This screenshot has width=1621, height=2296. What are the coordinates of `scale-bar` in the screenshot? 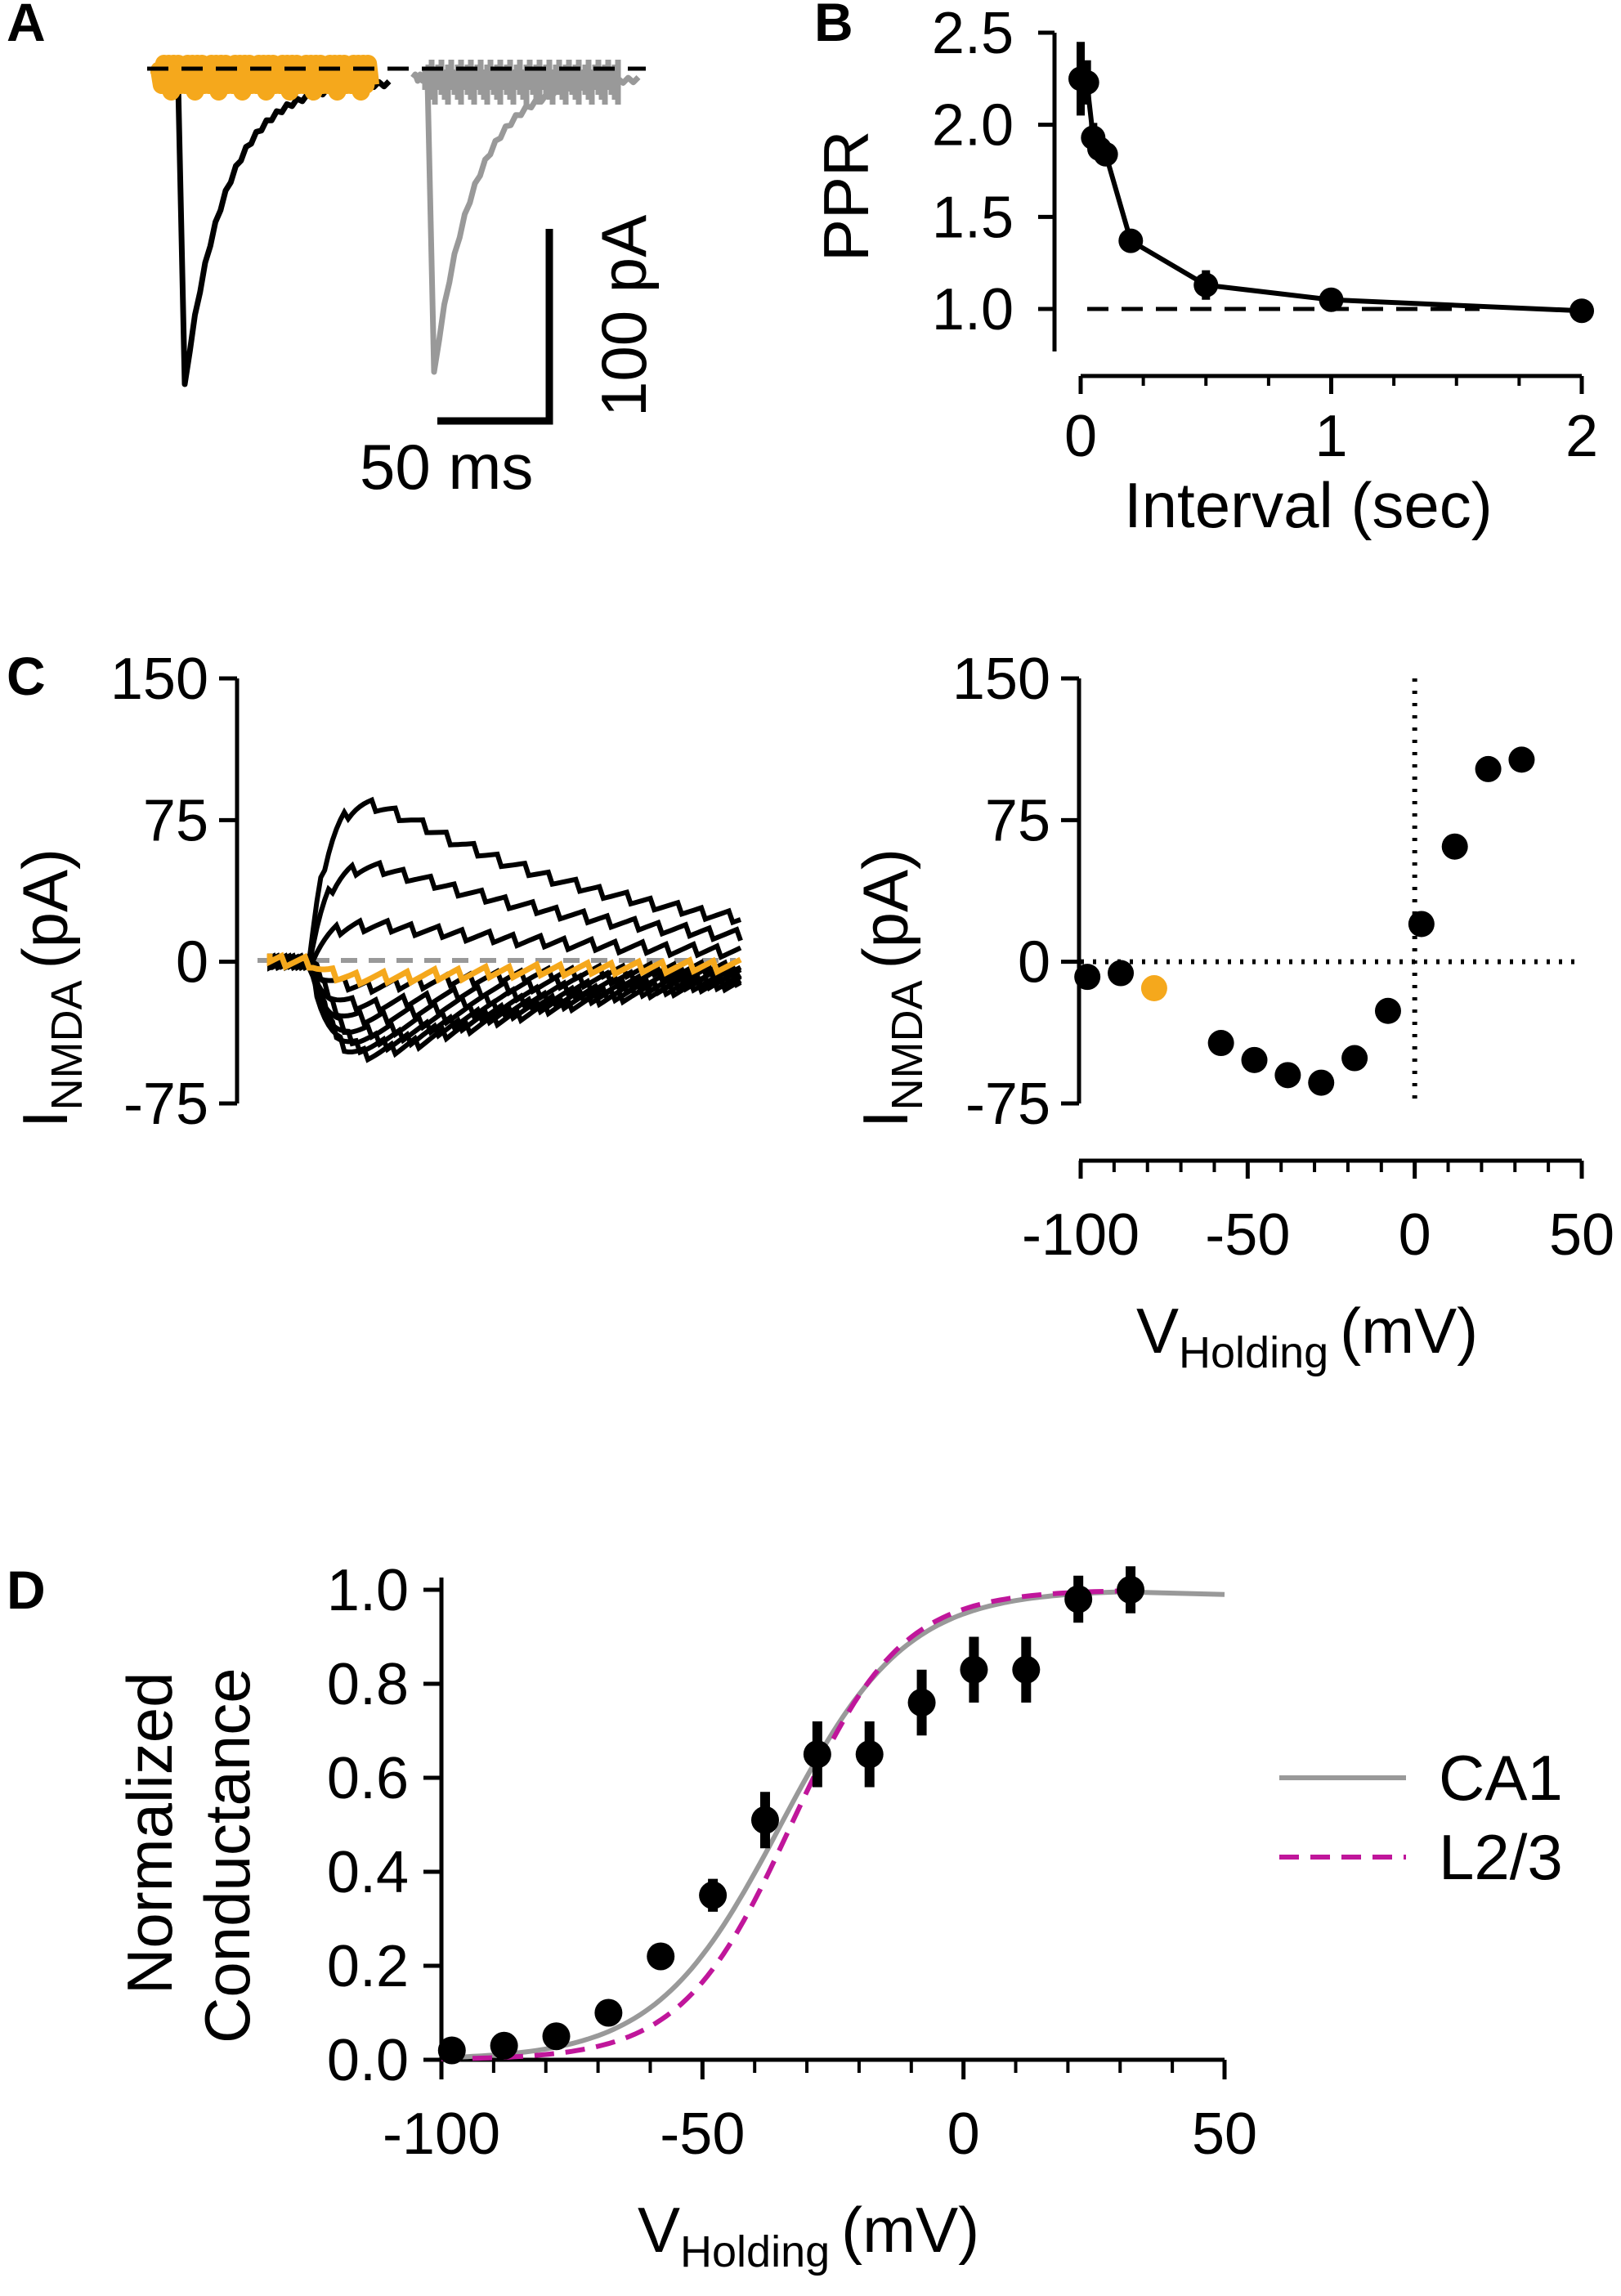 It's located at (495, 327).